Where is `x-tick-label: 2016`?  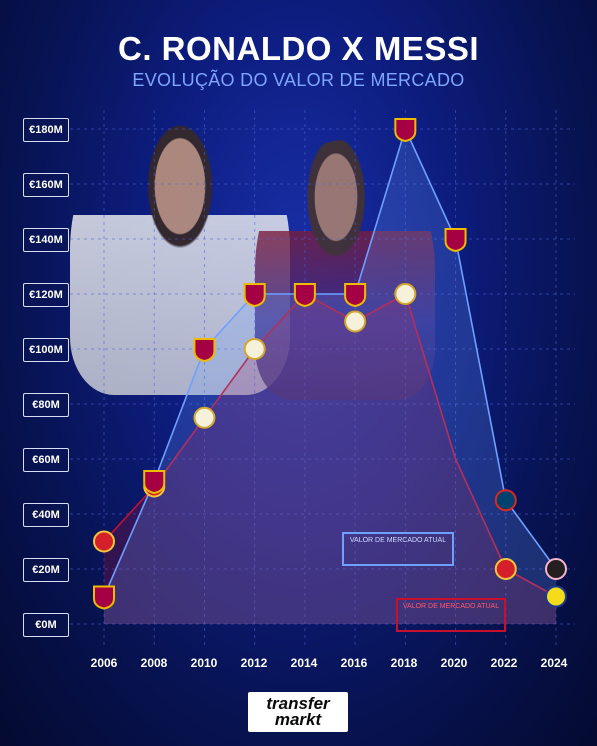
x-tick-label: 2016 is located at coordinates (354, 663).